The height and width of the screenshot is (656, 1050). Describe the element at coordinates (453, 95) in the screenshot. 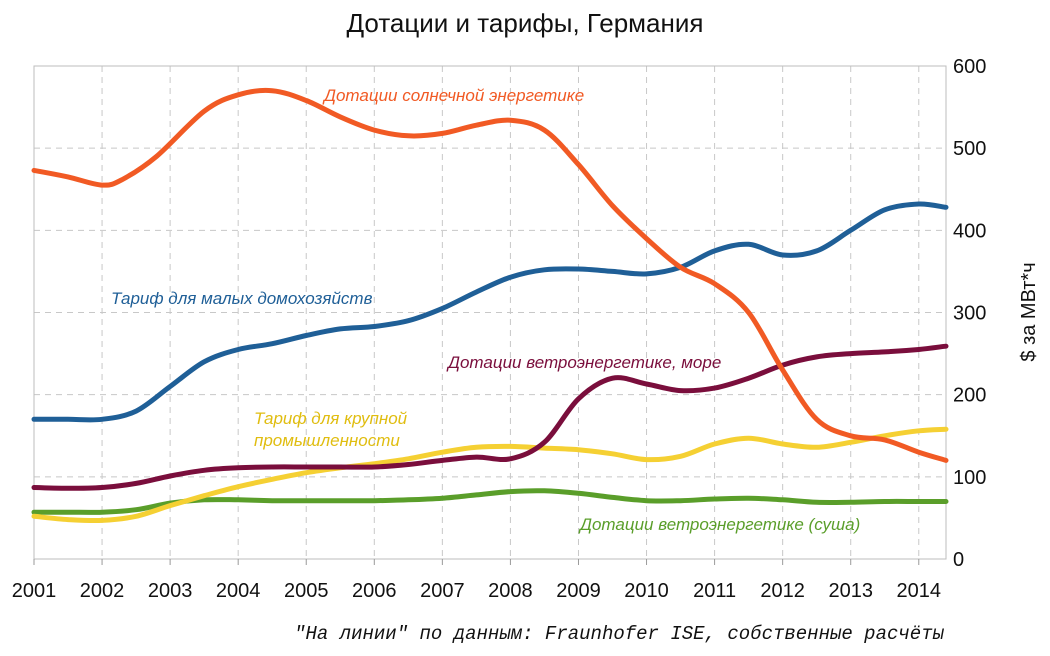

I see `label-solar-subsidy: Дотации солнечной энергетике` at that location.